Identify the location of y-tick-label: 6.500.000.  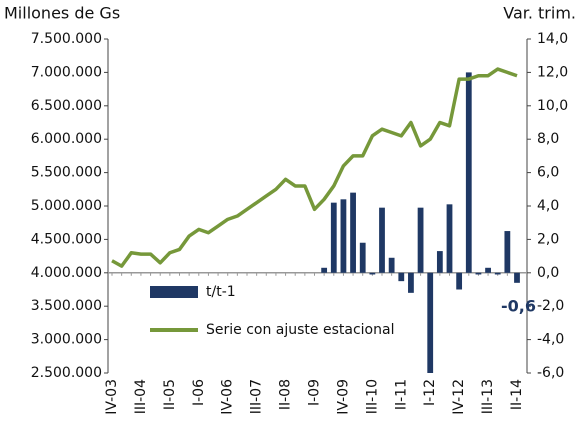
(66, 106).